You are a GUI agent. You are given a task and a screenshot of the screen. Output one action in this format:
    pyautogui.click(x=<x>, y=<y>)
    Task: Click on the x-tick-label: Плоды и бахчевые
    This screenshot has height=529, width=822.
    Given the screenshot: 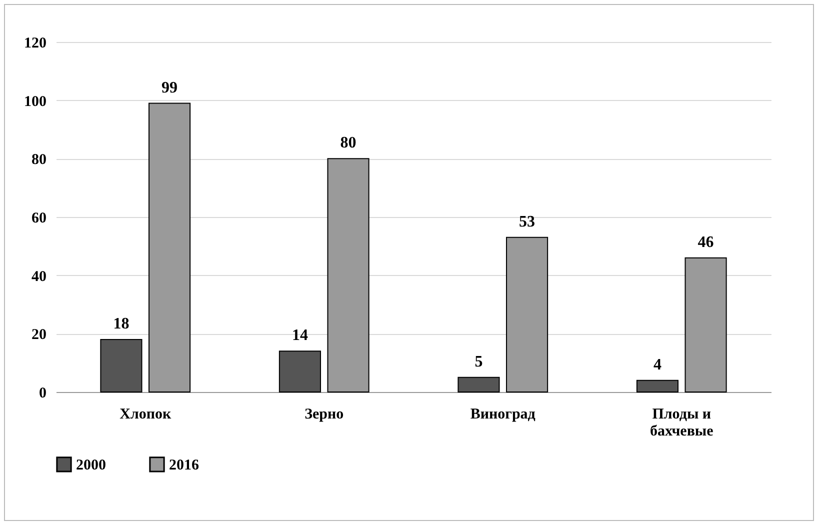 What is the action you would take?
    pyautogui.click(x=682, y=423)
    